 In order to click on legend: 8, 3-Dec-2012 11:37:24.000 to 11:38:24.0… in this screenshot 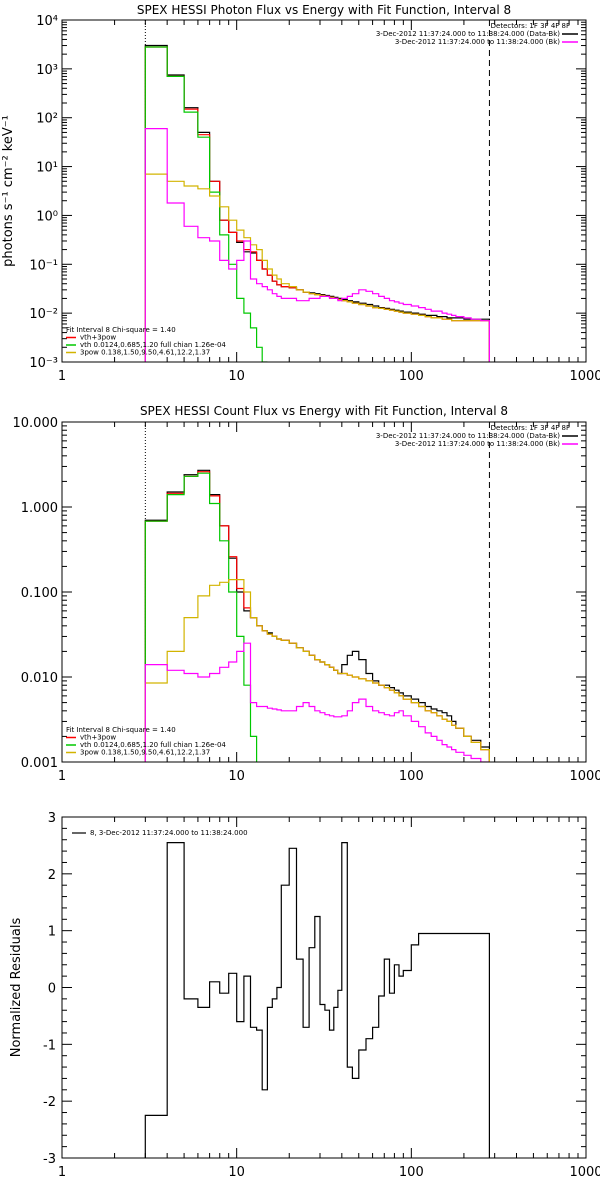, I will do `click(160, 833)`.